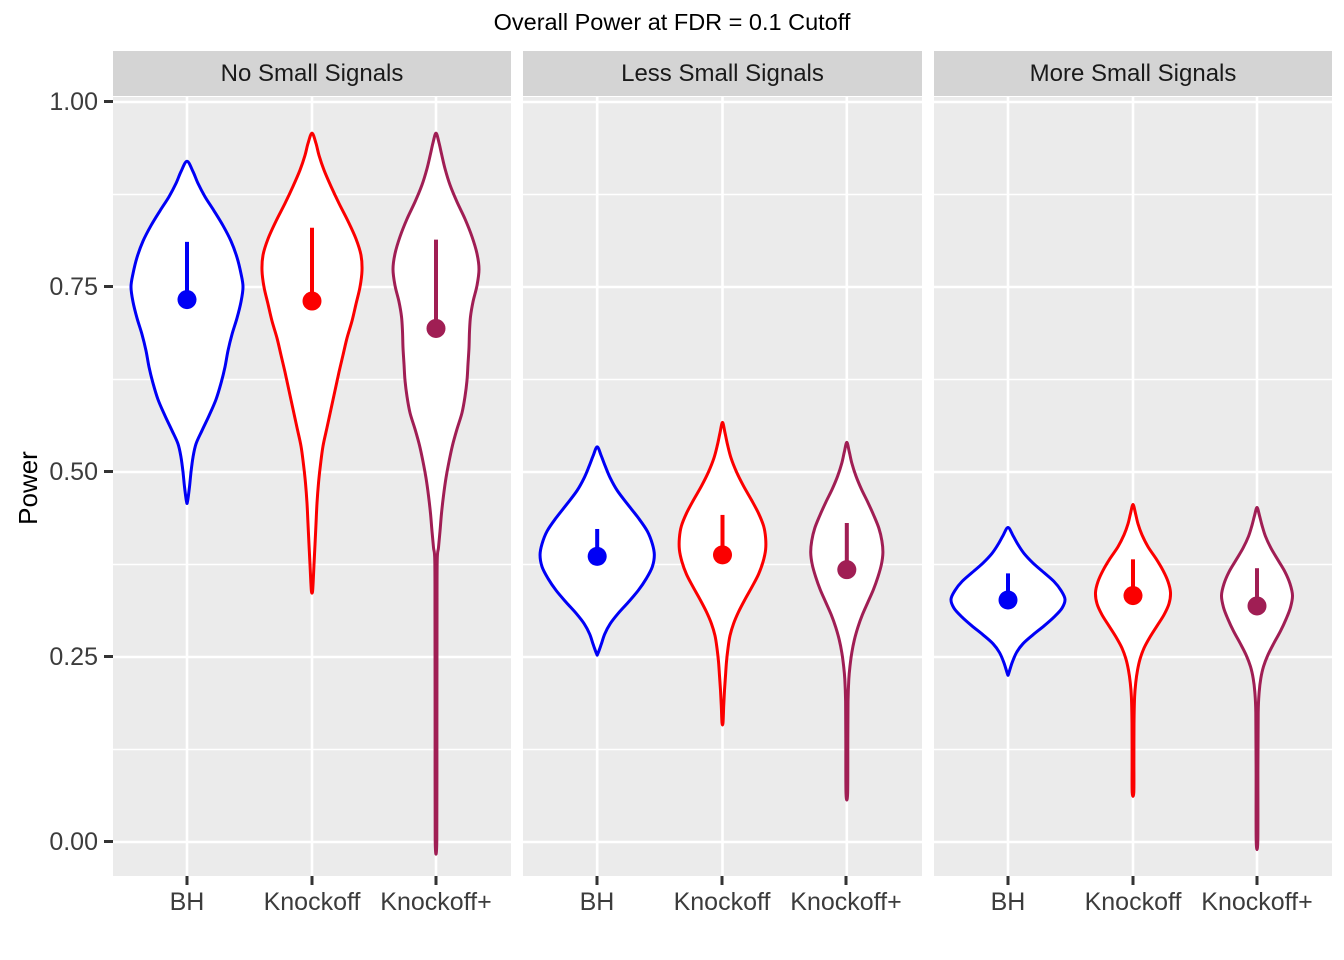  Describe the element at coordinates (672, 22) in the screenshot. I see `plot-title: Overall Power at FDR = 0.1 Cutoff` at that location.